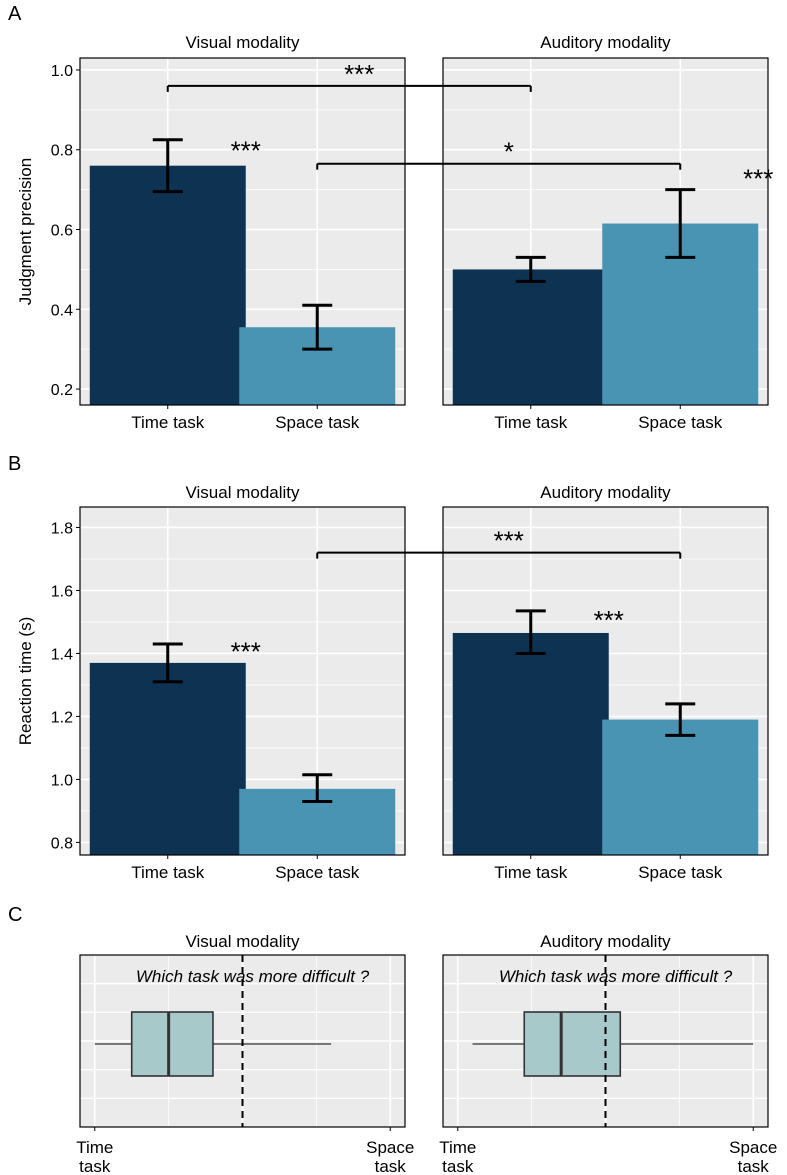 This screenshot has width=787, height=1175. I want to click on y-axis-label: Judgment precision, so click(25, 231).